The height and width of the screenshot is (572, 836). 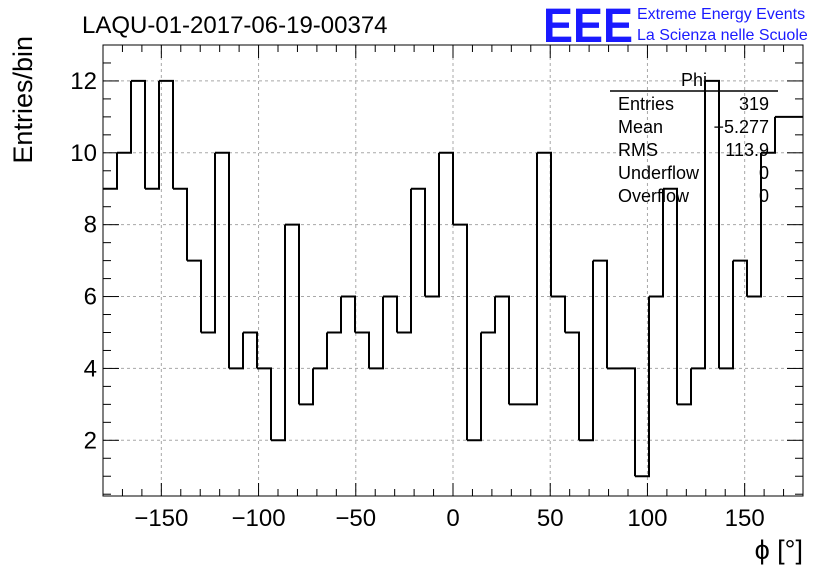 I want to click on chart-title: LAQU-01-2017-06-19-00374, so click(x=235, y=25).